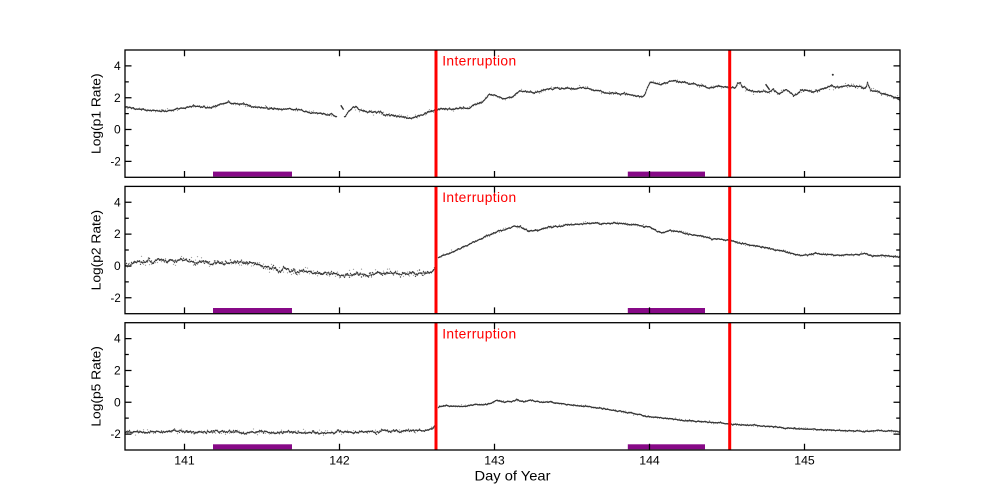 Image resolution: width=1000 pixels, height=500 pixels. I want to click on svg-text: 144, so click(649, 461).